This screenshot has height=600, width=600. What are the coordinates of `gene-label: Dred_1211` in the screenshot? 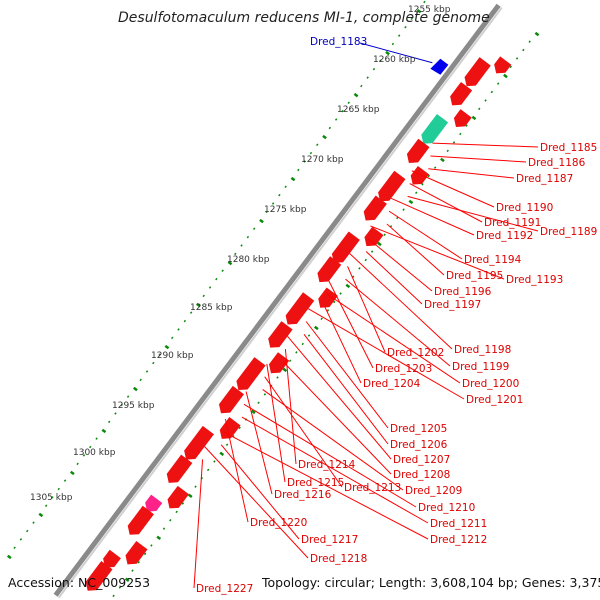 It's located at (458, 524).